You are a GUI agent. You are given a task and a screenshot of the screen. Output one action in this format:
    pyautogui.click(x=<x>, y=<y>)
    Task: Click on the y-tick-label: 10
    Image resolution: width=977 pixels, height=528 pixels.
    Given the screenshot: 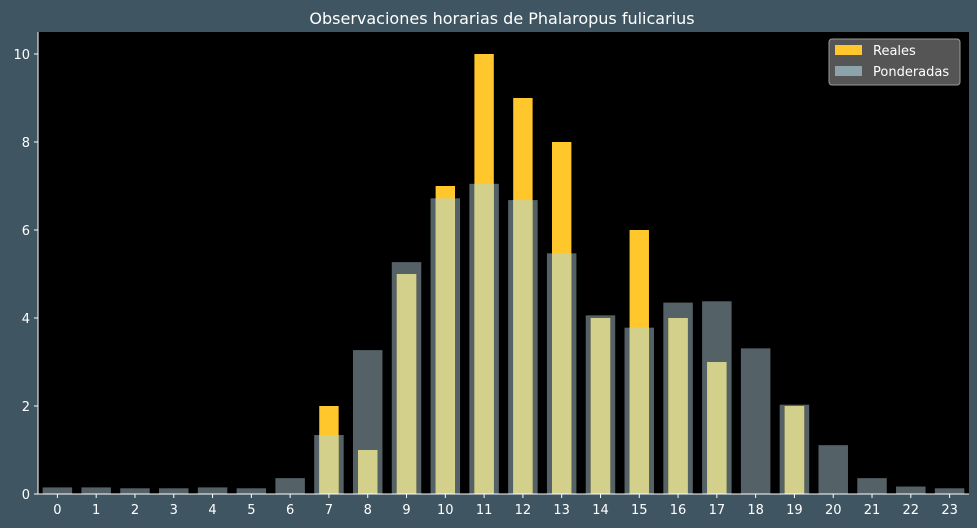 What is the action you would take?
    pyautogui.click(x=21, y=55)
    